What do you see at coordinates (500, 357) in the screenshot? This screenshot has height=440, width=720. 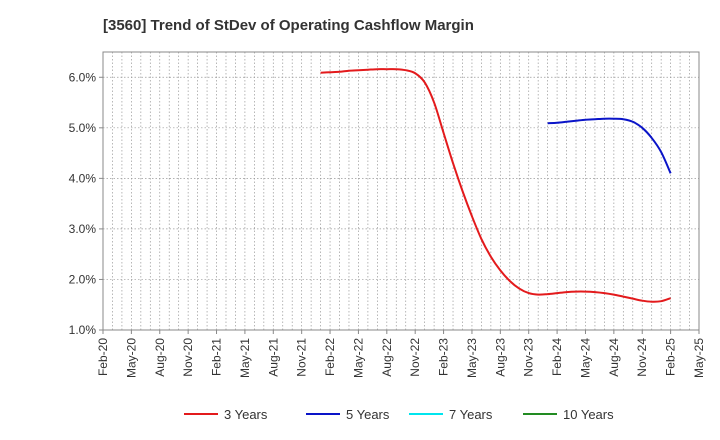 I see `x-tick-label: Aug-23` at bounding box center [500, 357].